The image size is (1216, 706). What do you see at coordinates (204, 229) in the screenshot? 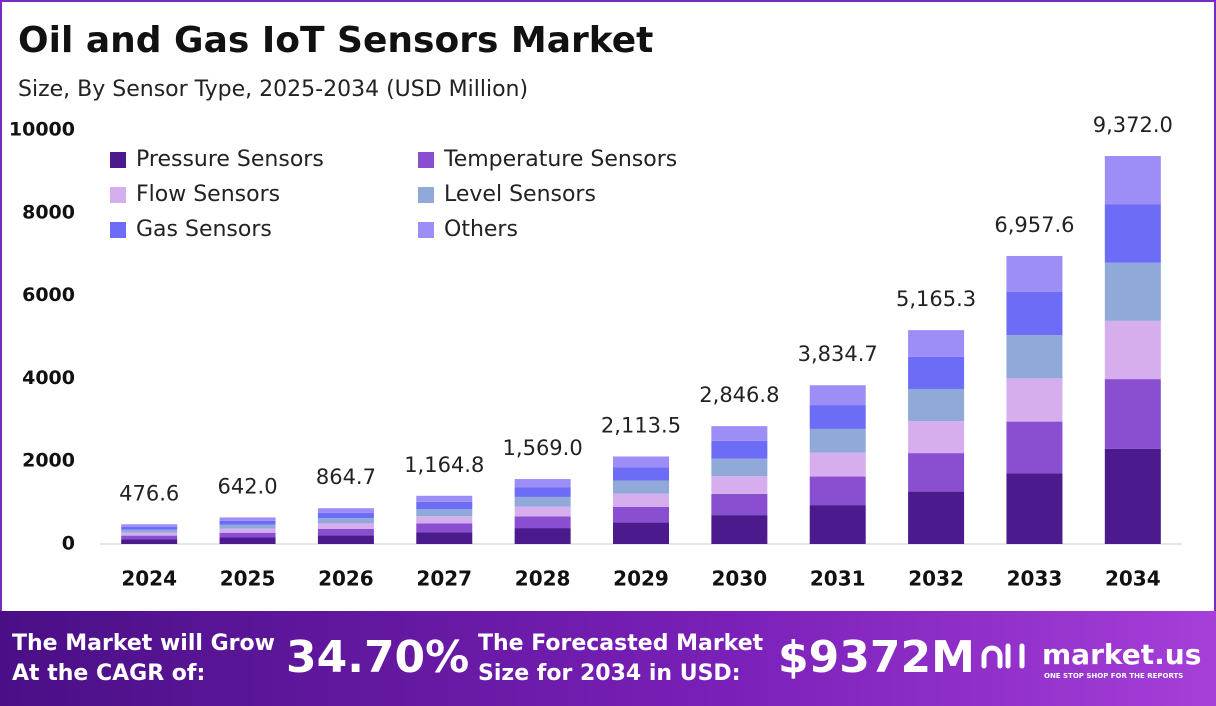
I see `legend-label: Gas Sensors` at bounding box center [204, 229].